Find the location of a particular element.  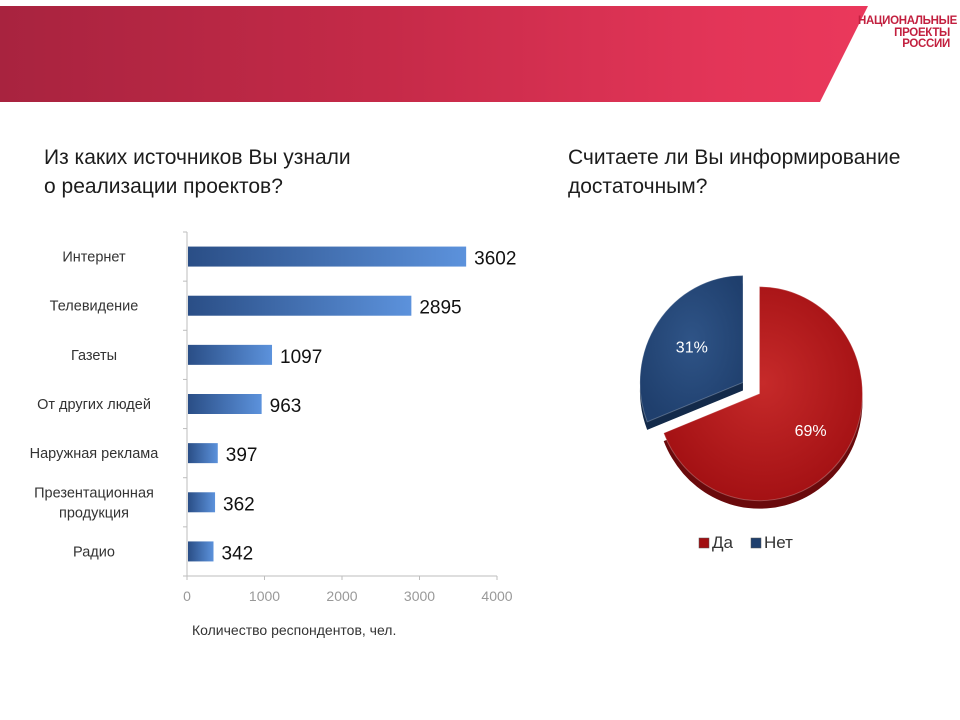

category-label: Интернет is located at coordinates (94, 258).